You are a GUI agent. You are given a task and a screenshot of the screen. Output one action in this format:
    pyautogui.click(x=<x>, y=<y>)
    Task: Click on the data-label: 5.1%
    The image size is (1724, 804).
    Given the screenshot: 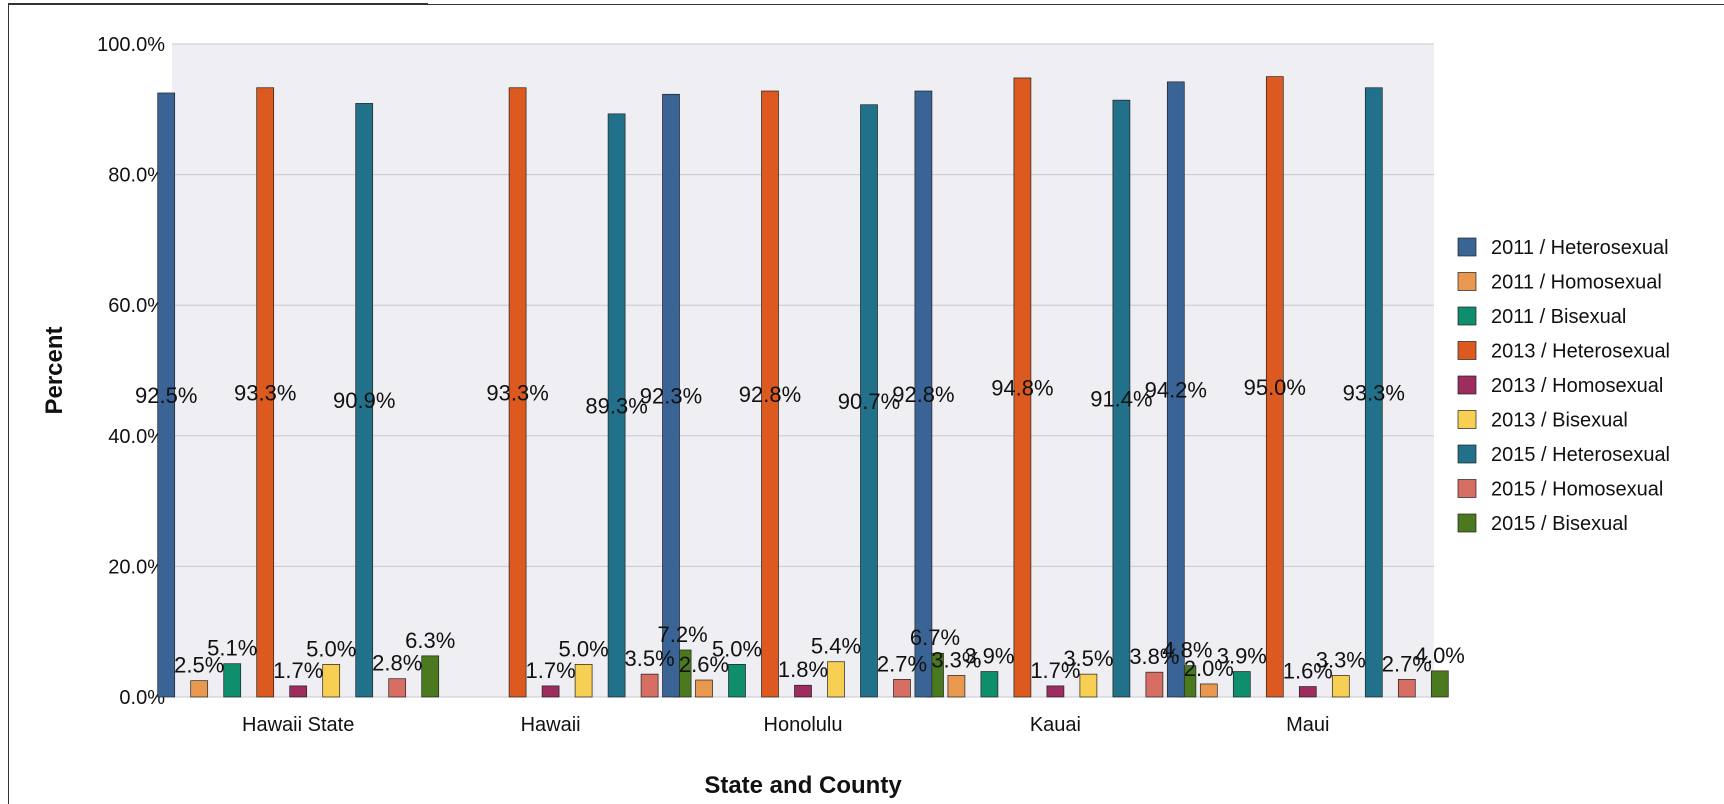 What is the action you would take?
    pyautogui.click(x=232, y=648)
    